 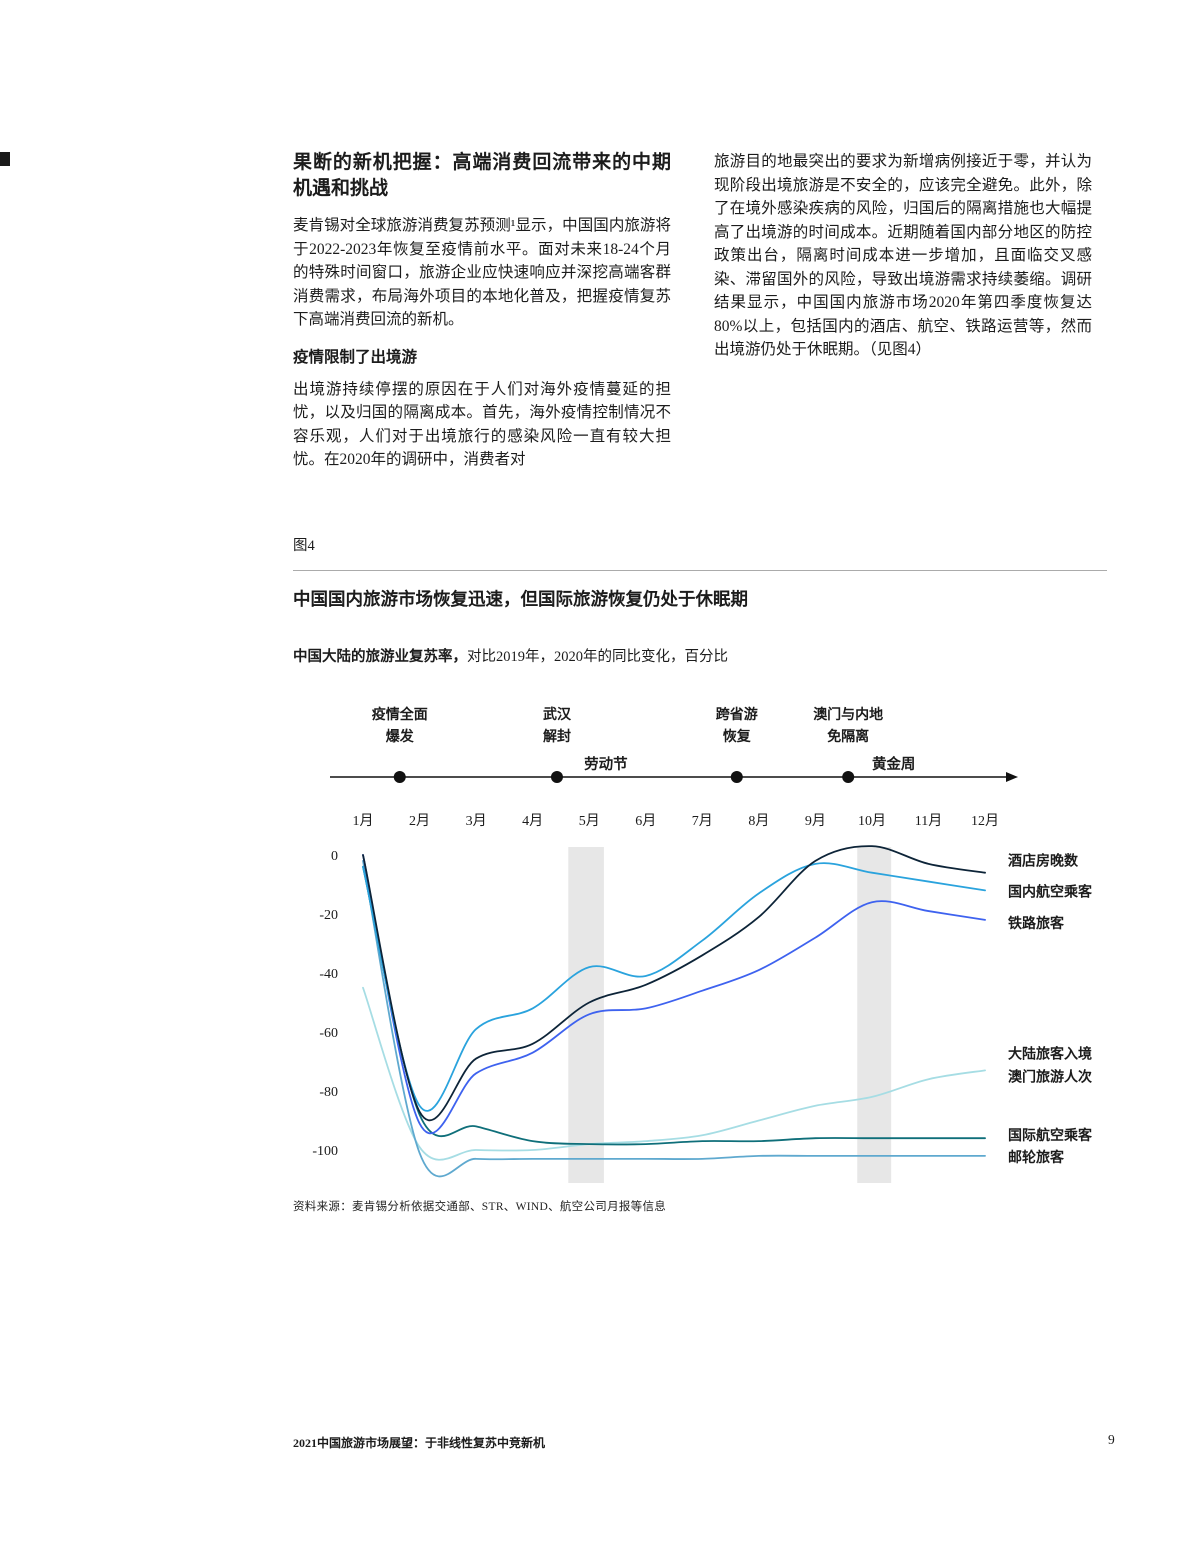 I want to click on figure-subtitle: 中国大陆的旅游业复苏率，对比2019年，2020年的同比变化，百分比, so click(x=708, y=655).